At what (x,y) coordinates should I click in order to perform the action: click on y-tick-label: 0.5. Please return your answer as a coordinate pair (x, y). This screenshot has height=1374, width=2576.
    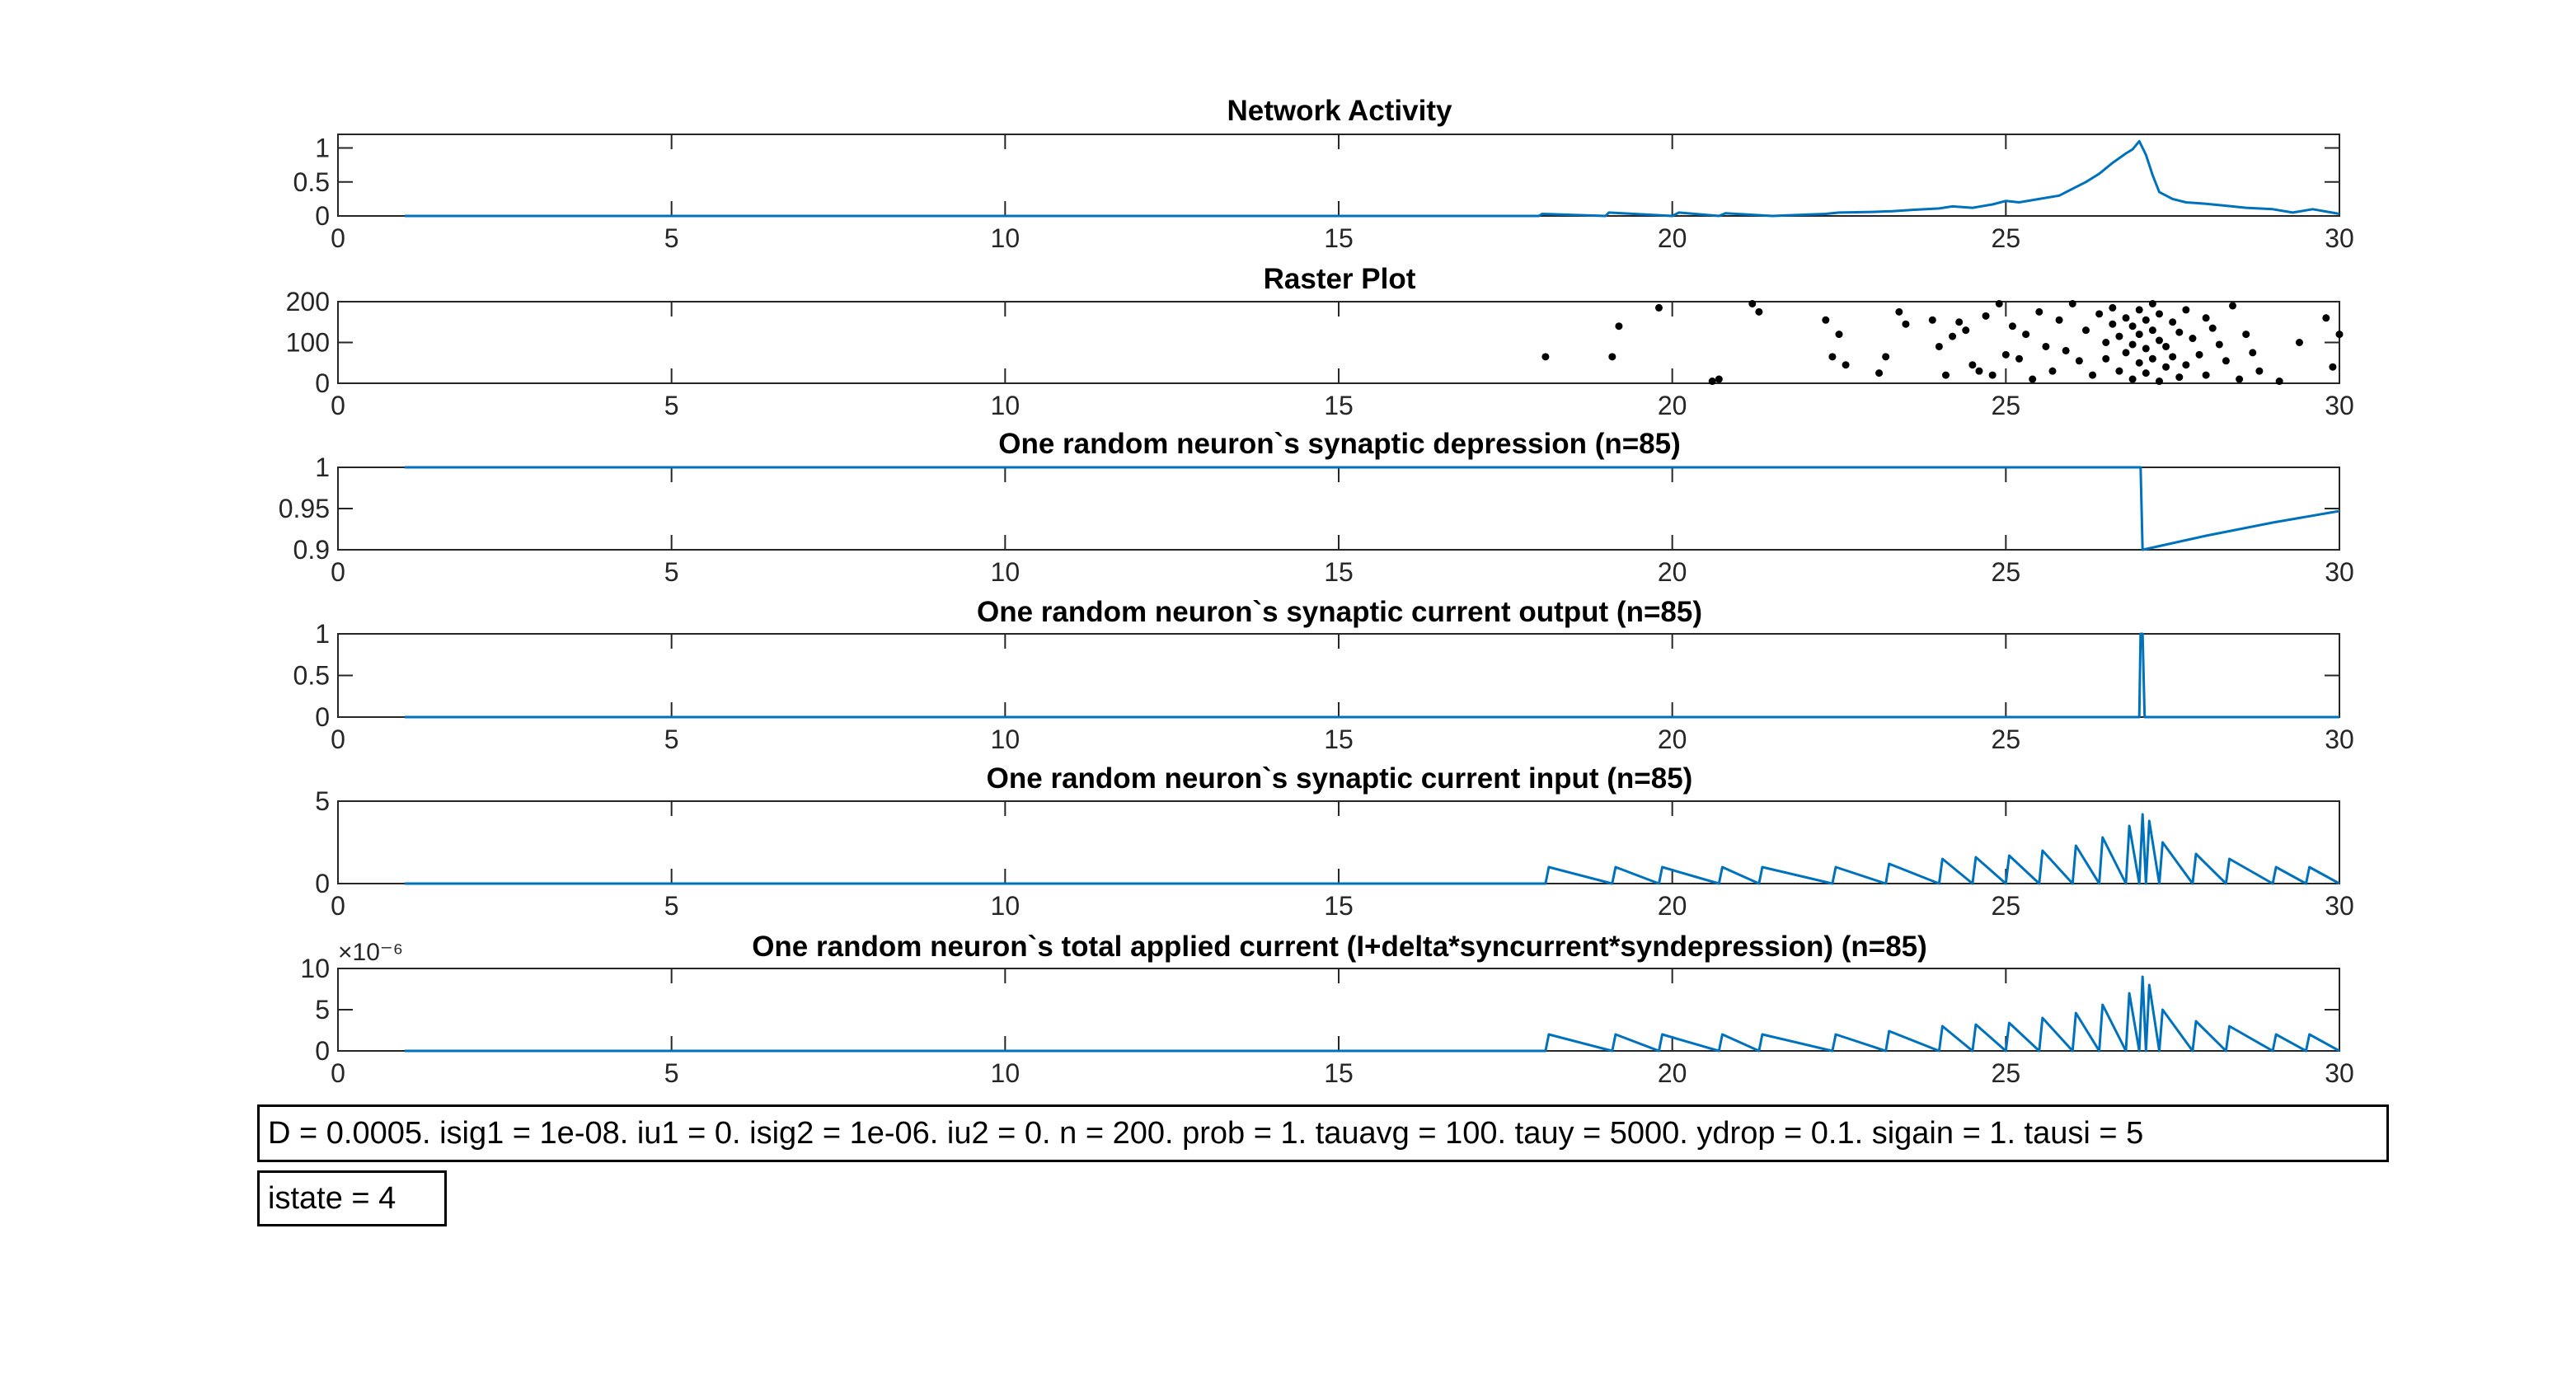
    Looking at the image, I should click on (311, 676).